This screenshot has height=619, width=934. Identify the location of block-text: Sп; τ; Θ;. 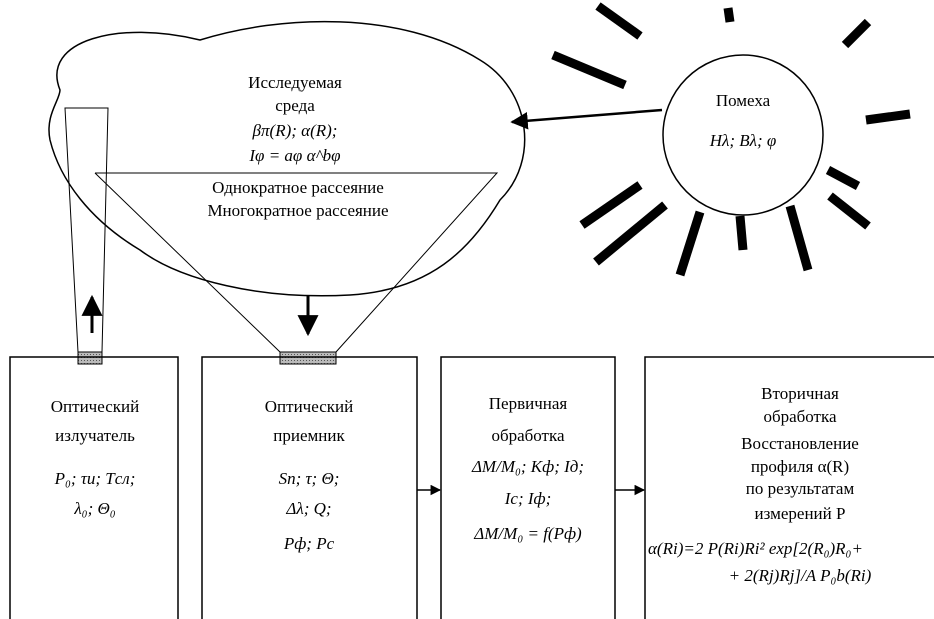
(309, 478).